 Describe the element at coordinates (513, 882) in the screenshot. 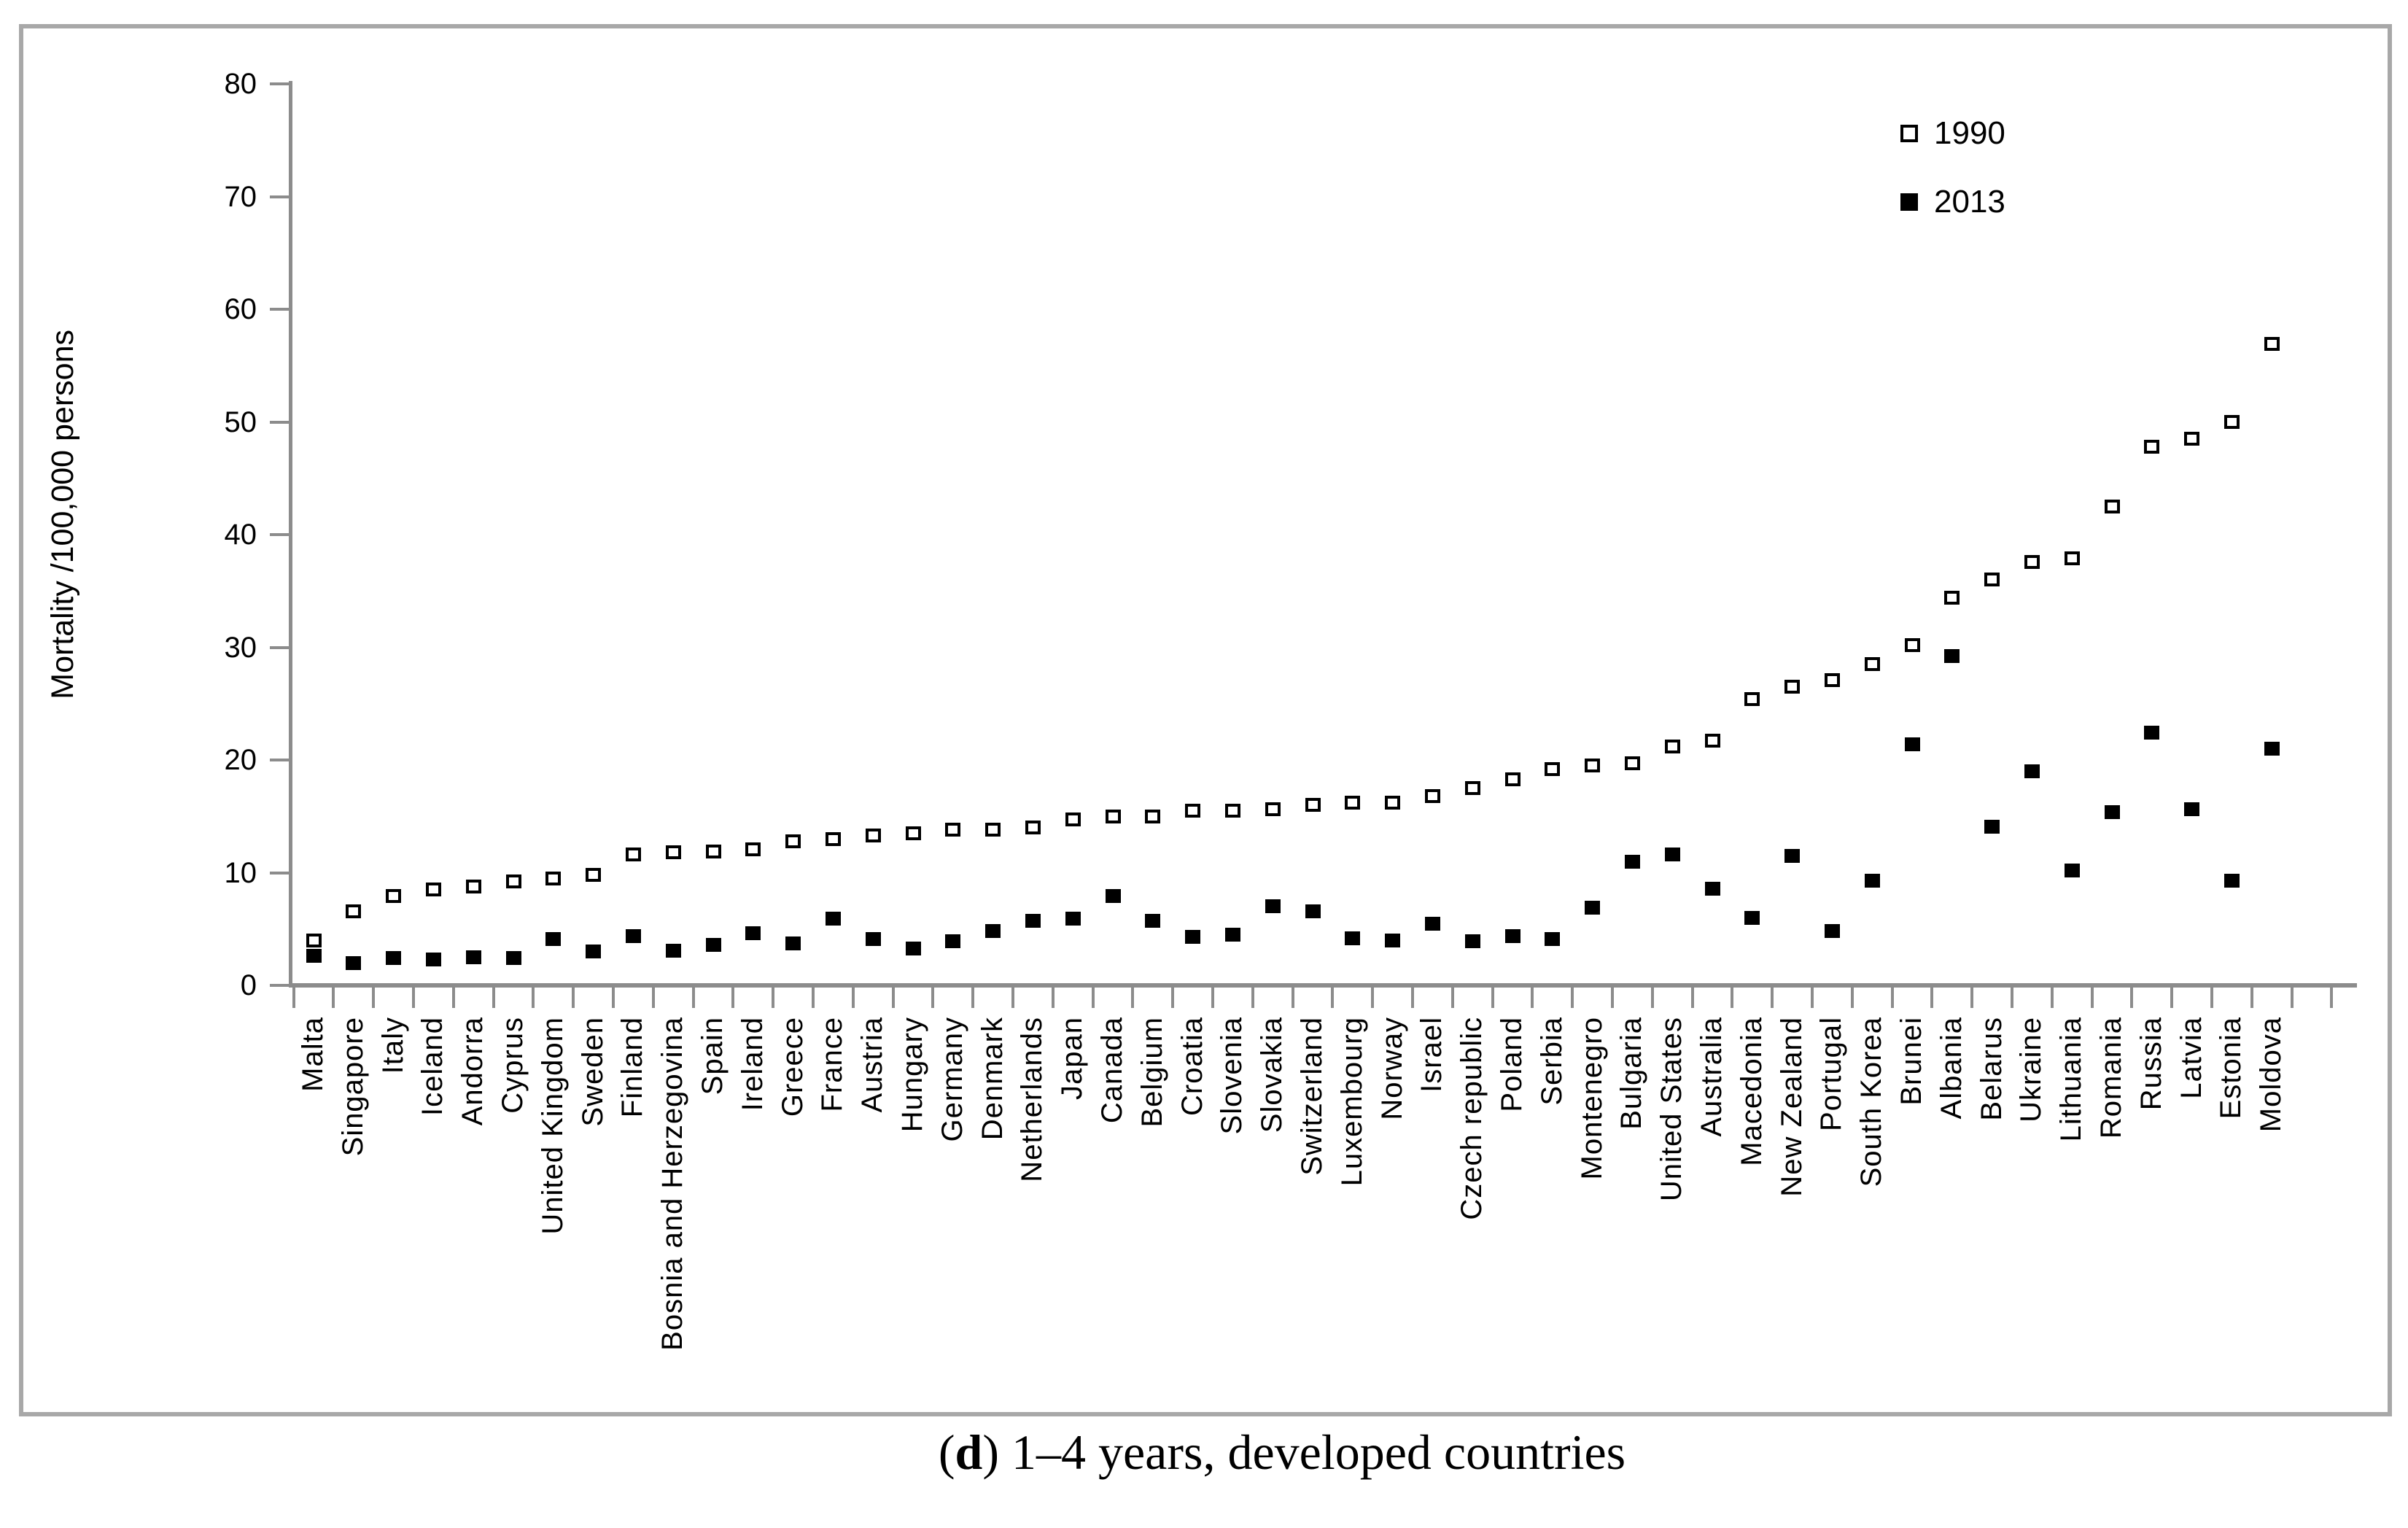

I see `marker-1990-Cyprus` at that location.